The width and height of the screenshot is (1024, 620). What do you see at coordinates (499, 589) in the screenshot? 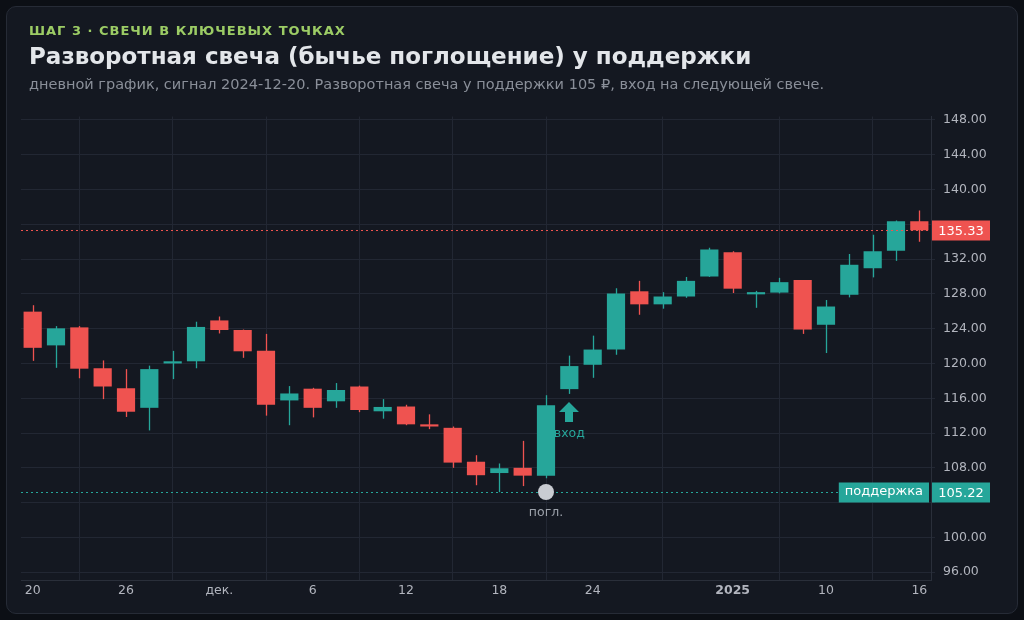
I see `x-tick-label: 18` at bounding box center [499, 589].